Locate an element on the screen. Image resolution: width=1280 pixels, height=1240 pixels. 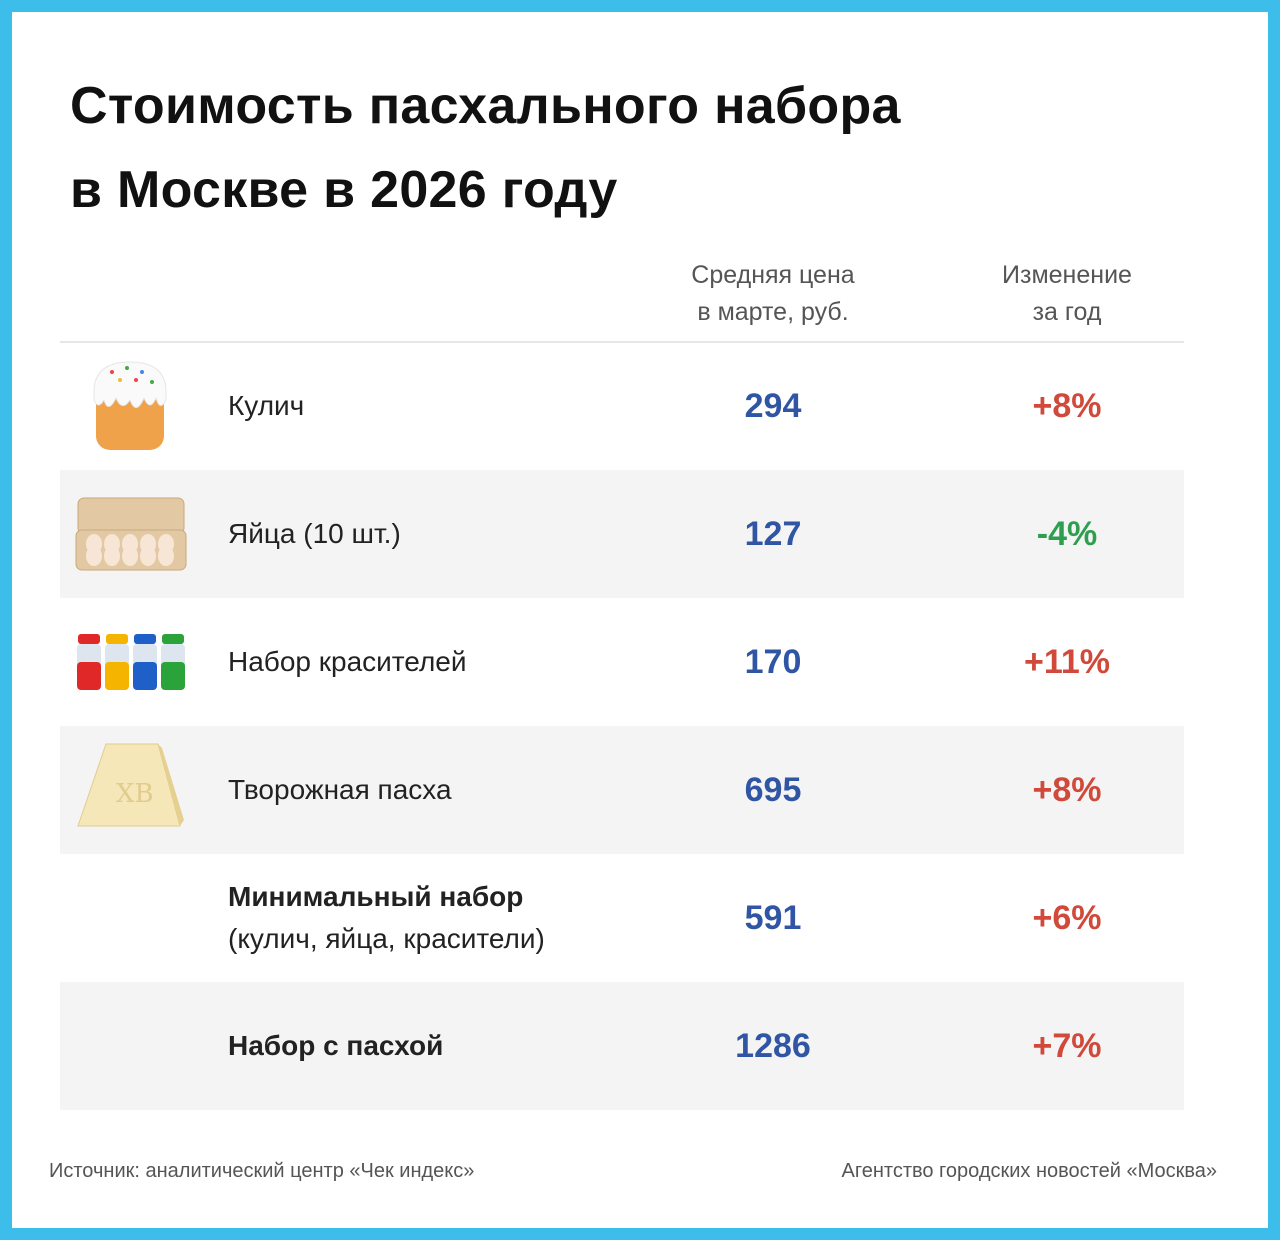
change-value: -4% is located at coordinates (1067, 533).